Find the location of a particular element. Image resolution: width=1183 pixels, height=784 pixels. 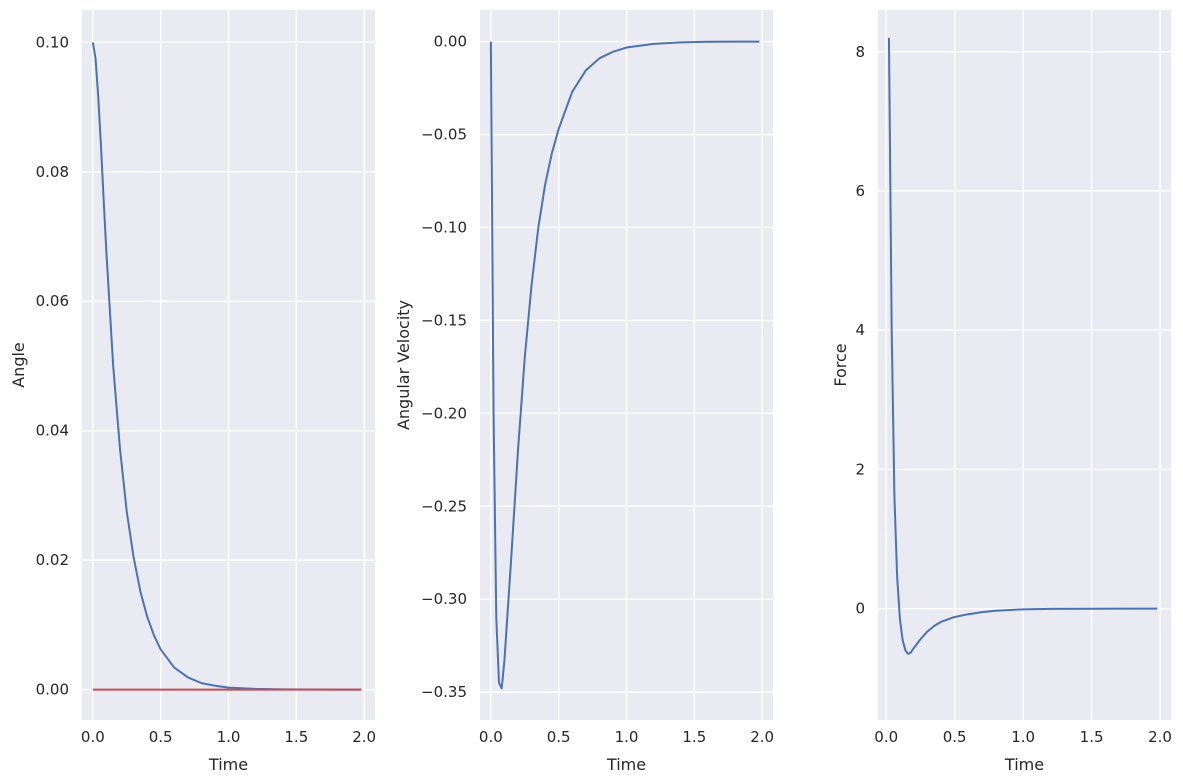

y-tick-label: 8 is located at coordinates (860, 52).